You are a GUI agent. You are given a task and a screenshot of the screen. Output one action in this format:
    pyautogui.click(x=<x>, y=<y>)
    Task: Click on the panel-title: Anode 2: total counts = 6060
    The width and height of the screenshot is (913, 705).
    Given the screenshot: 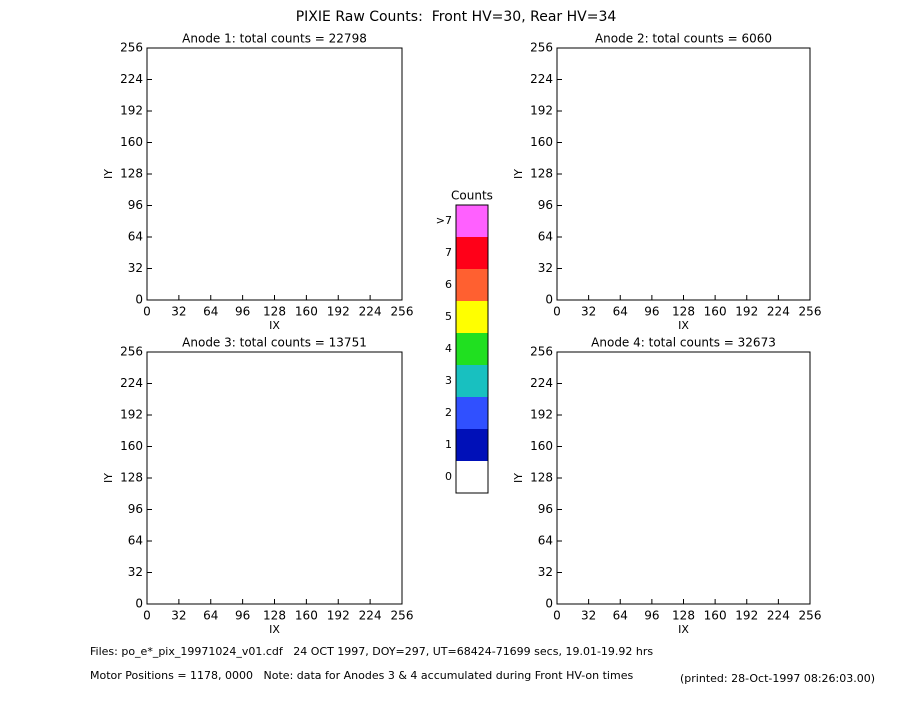 What is the action you would take?
    pyautogui.click(x=683, y=39)
    